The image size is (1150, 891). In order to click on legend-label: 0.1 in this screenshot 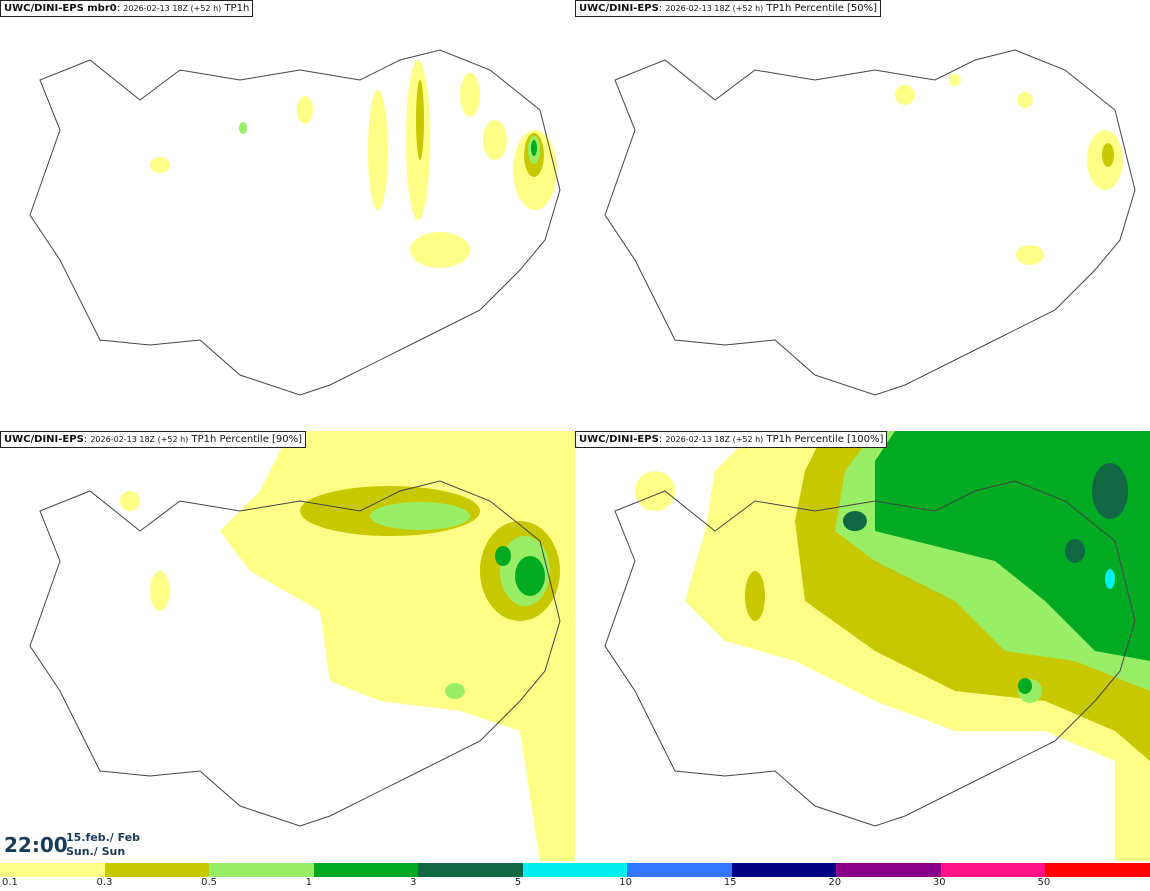, I will do `click(10, 882)`.